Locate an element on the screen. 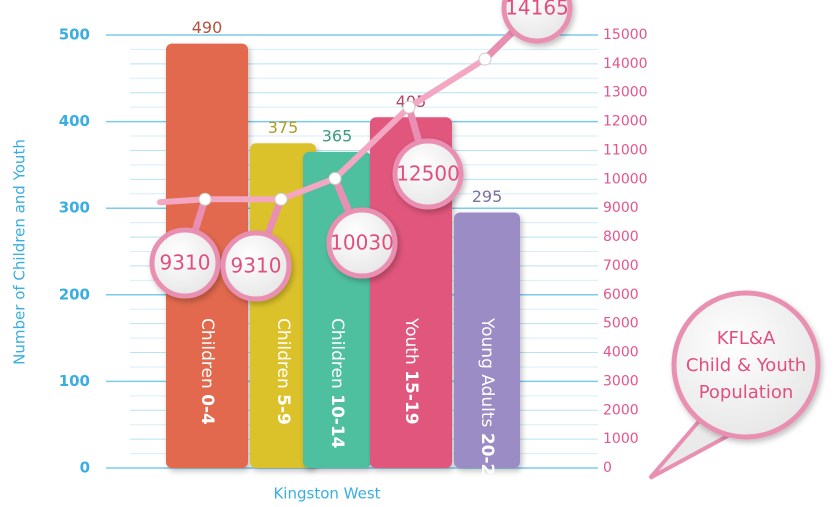 The width and height of the screenshot is (838, 507). y2-tick-label: 12000 is located at coordinates (625, 122).